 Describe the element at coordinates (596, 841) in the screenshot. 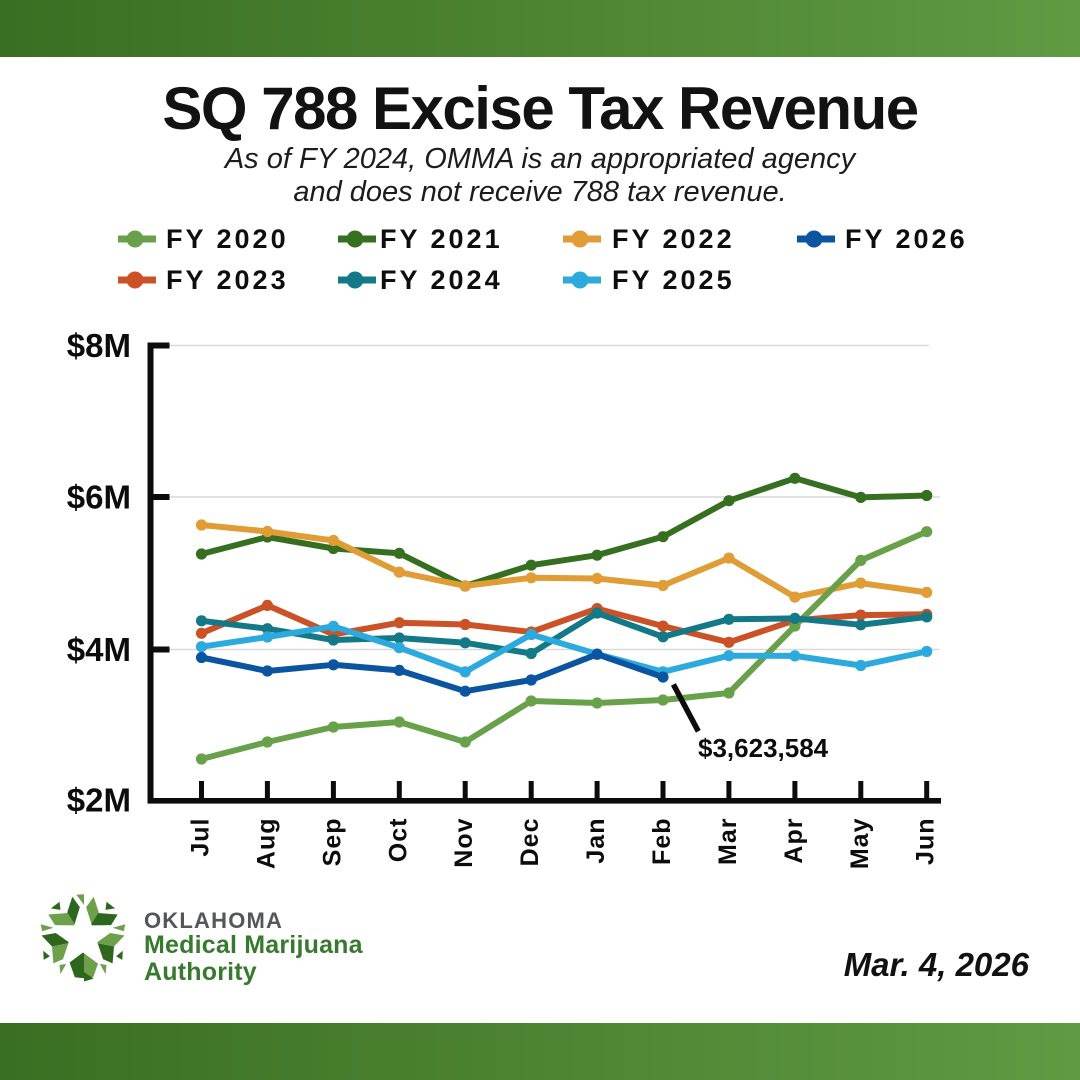

I see `svg-text: Jan` at that location.